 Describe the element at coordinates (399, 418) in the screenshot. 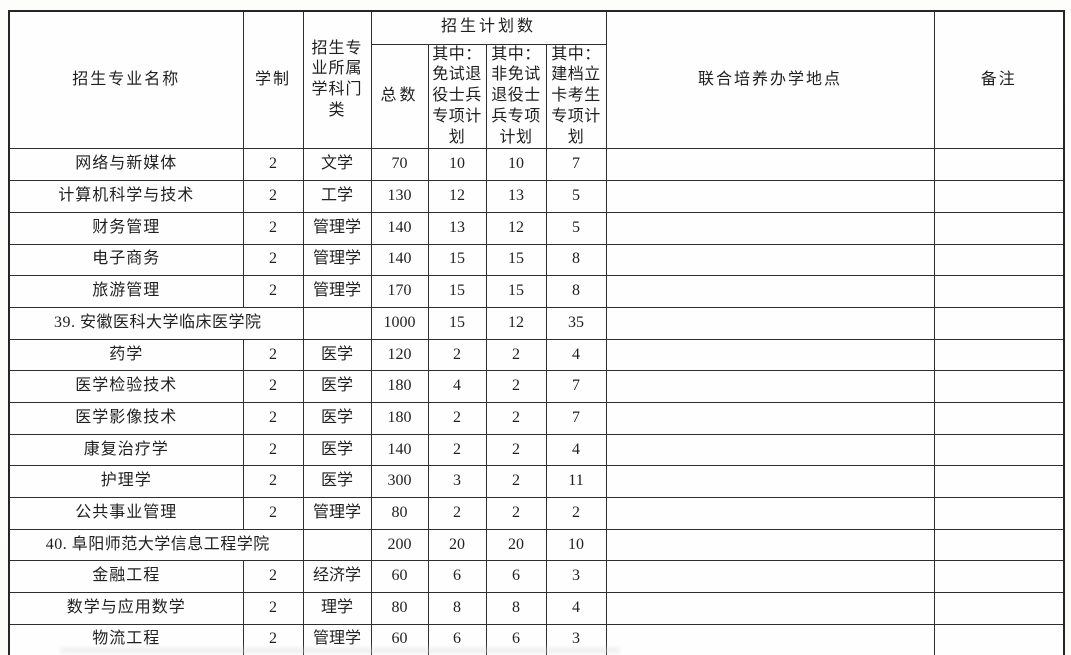

I see `cell-total: 180` at that location.